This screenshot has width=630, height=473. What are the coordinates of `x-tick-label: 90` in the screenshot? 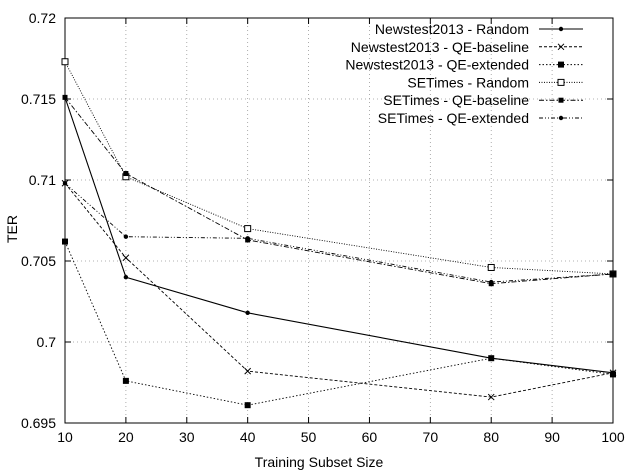 It's located at (552, 437).